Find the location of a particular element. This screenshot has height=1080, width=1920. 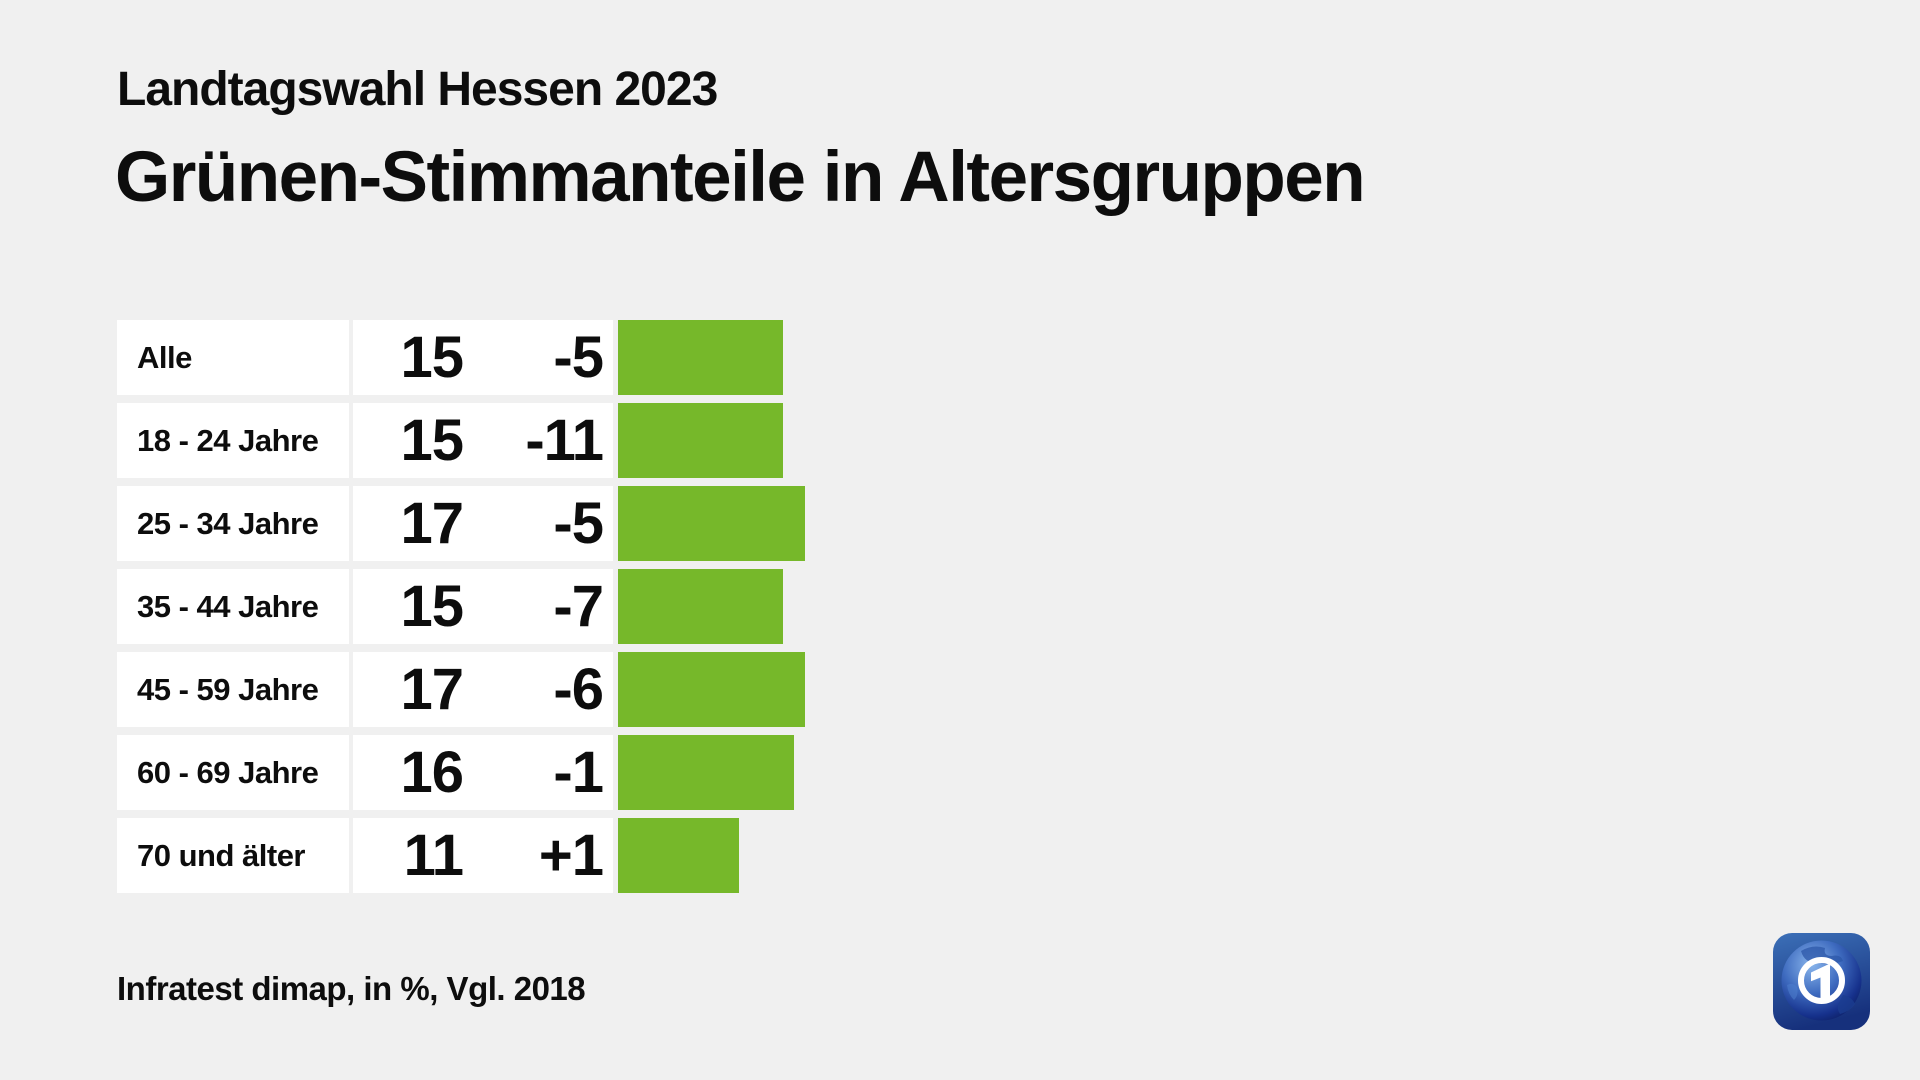

table-row: 35 - 44 Jahre 15 -7 is located at coordinates (461, 606).